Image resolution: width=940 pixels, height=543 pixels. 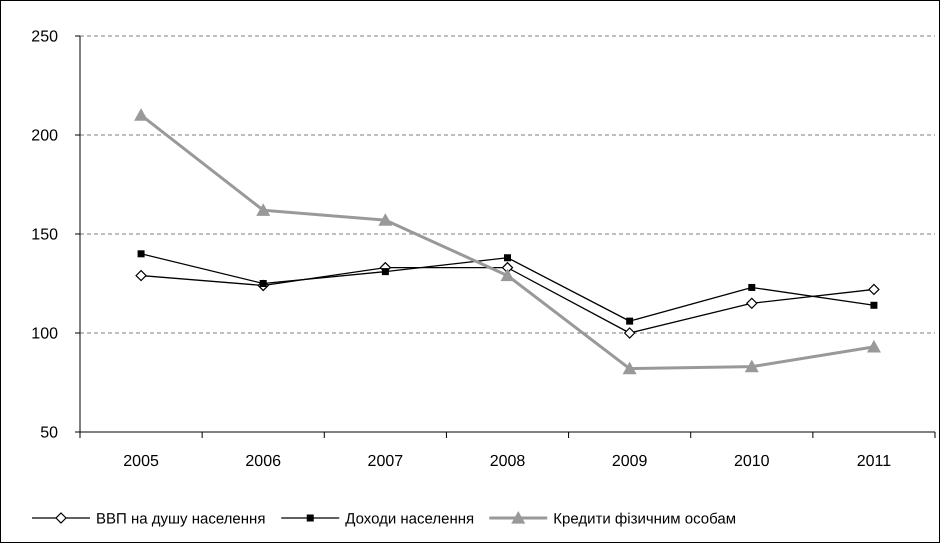 What do you see at coordinates (181, 519) in the screenshot?
I see `legend-label: ВВП на душу населення` at bounding box center [181, 519].